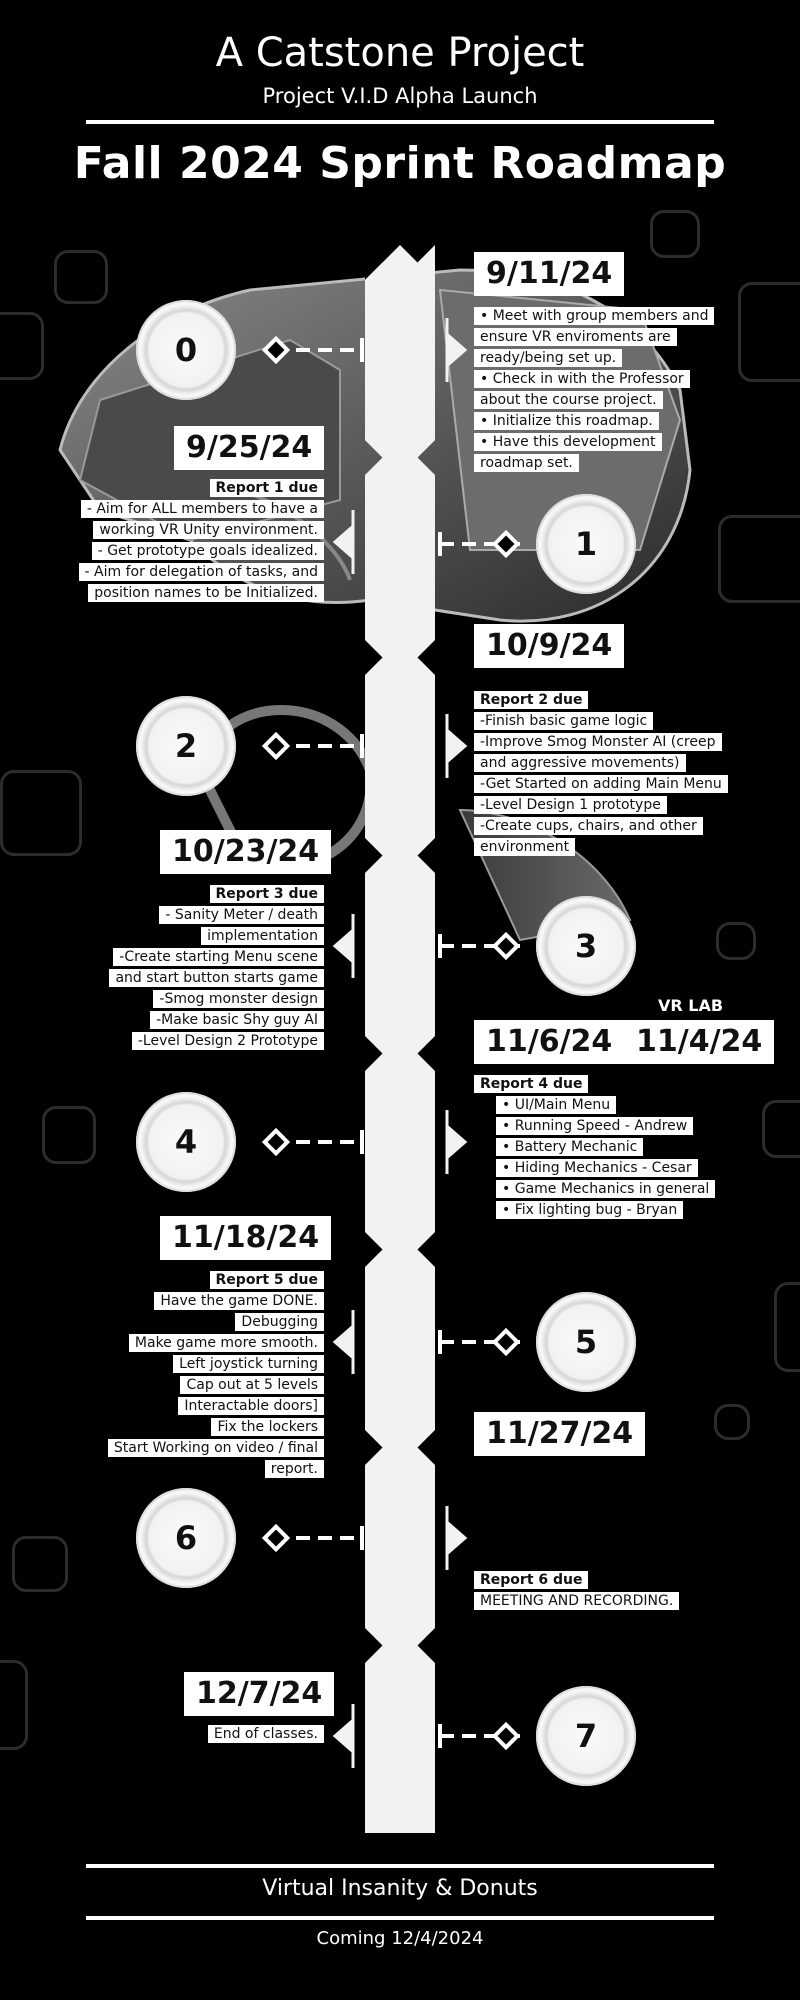 The height and width of the screenshot is (2000, 800). Describe the element at coordinates (400, 163) in the screenshot. I see `page-title: Fall 2024 Sprint Roadmap` at that location.